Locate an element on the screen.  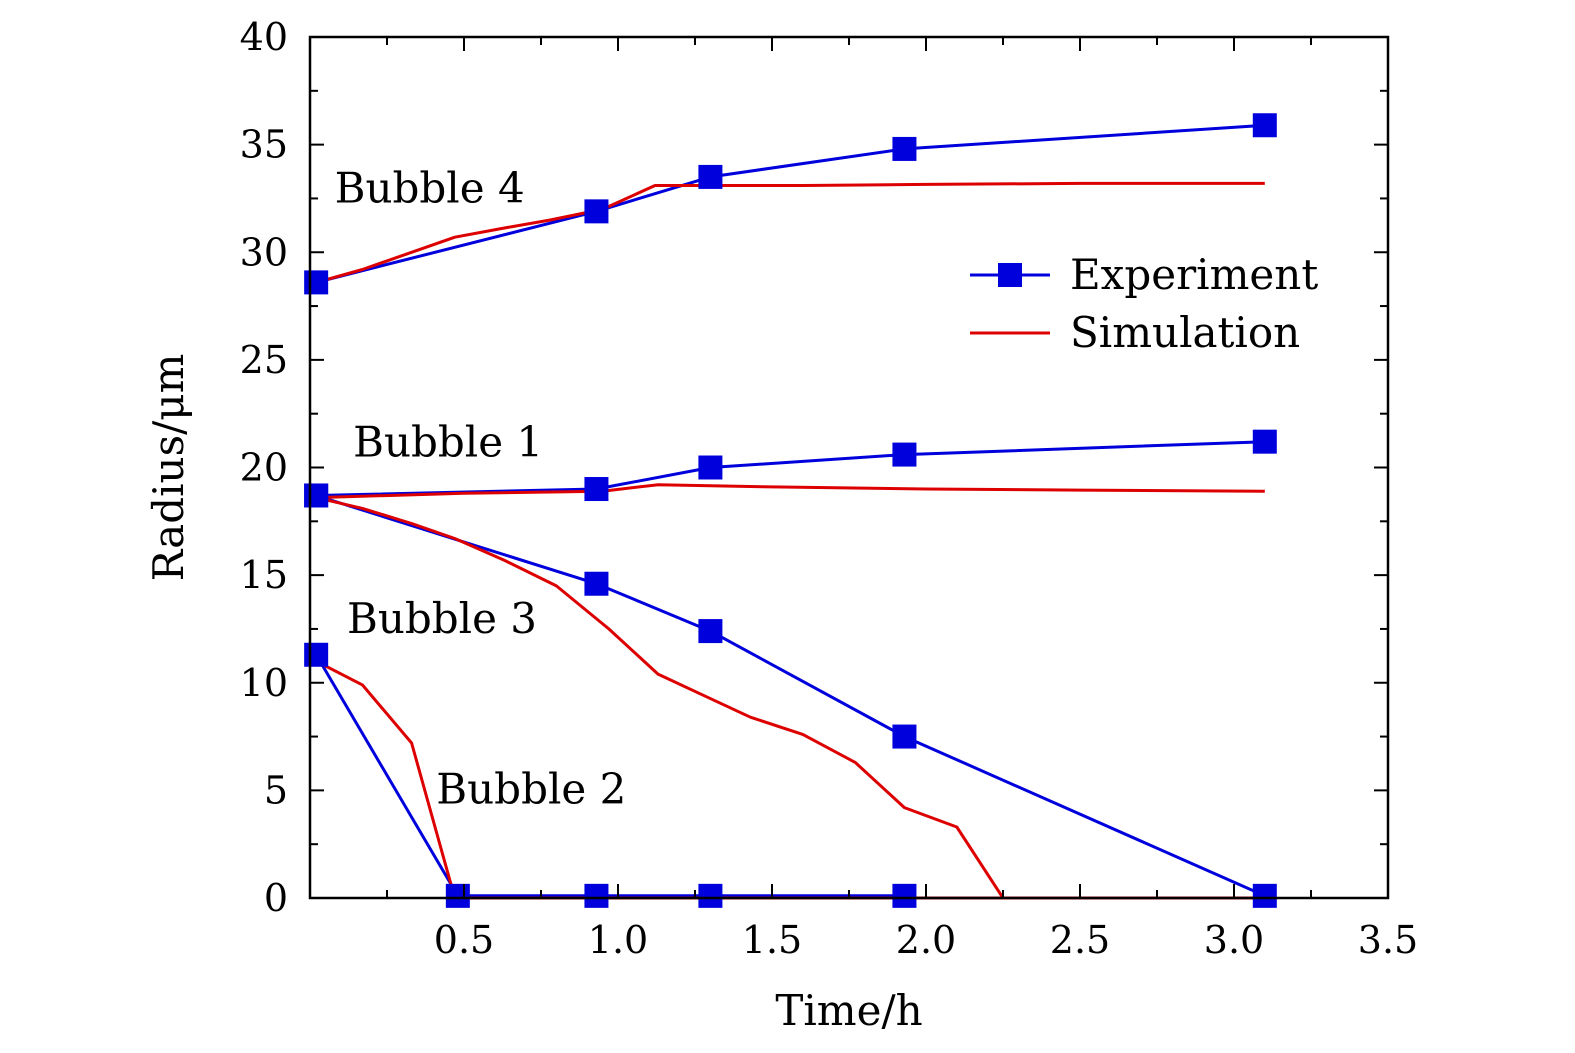
y-tick-label: 10 is located at coordinates (264, 683).